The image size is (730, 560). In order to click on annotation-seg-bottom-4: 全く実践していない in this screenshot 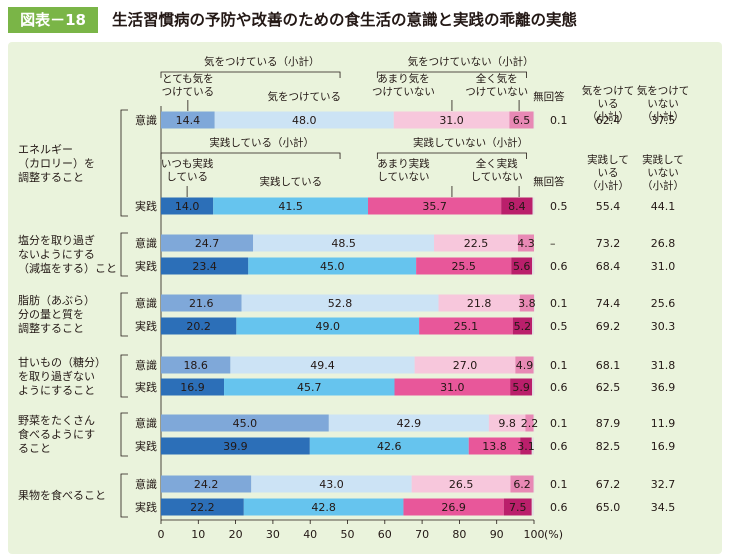, I will do `click(497, 170)`.